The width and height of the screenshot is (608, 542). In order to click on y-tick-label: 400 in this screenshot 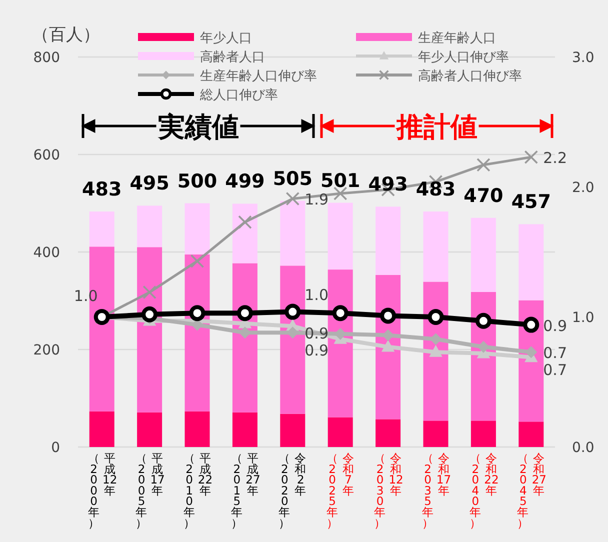, I will do `click(46, 253)`.